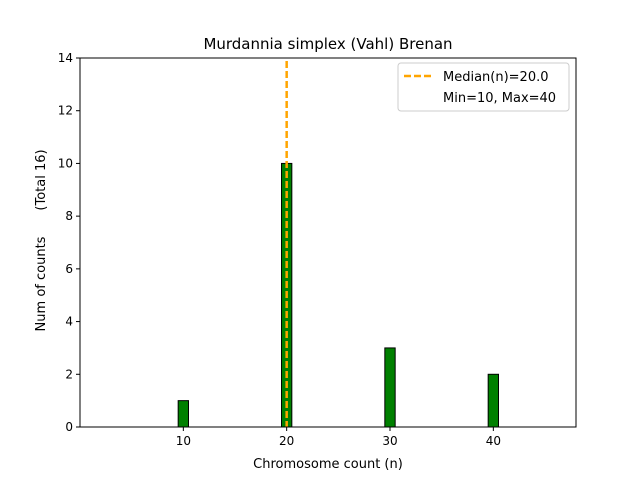 The width and height of the screenshot is (640, 480). I want to click on legend-entry-minmax: Min=10, Max=40, so click(499, 98).